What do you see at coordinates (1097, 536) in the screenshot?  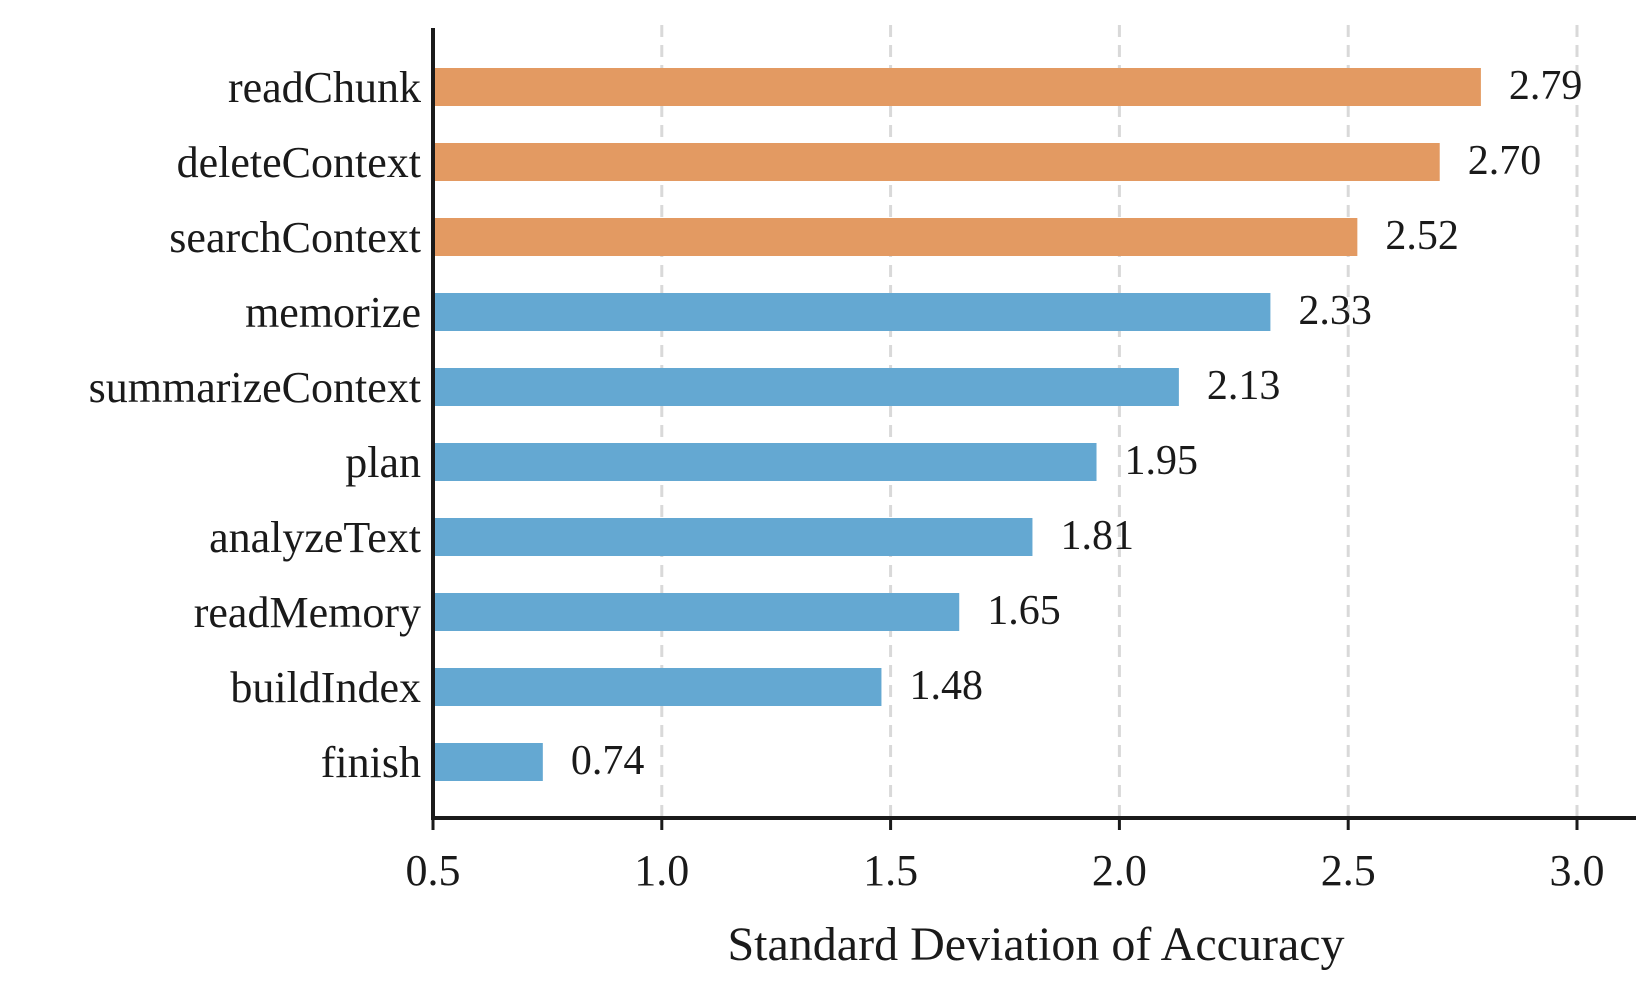 I see `value-label: 1.81` at bounding box center [1097, 536].